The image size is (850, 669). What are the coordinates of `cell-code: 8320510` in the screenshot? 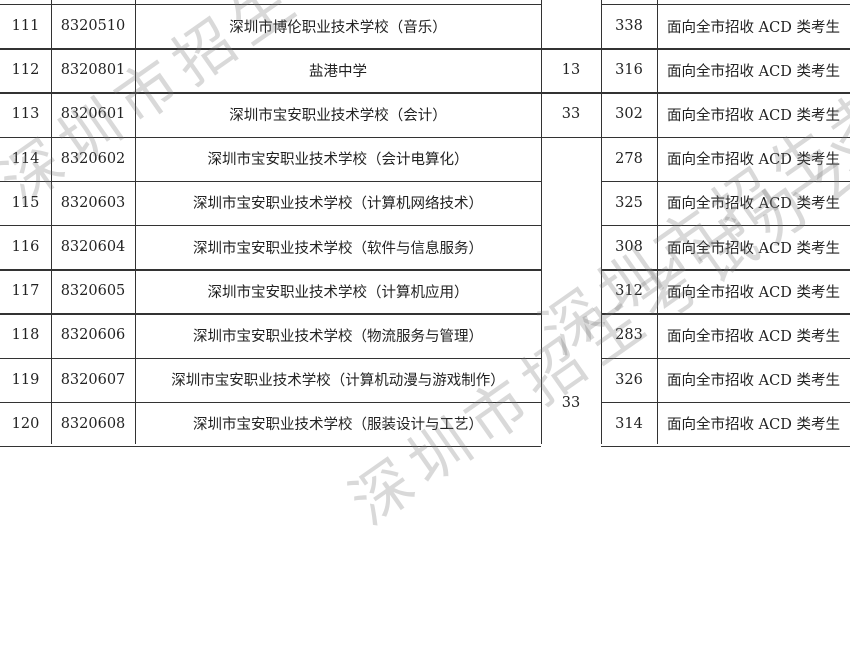 It's located at (93, 26).